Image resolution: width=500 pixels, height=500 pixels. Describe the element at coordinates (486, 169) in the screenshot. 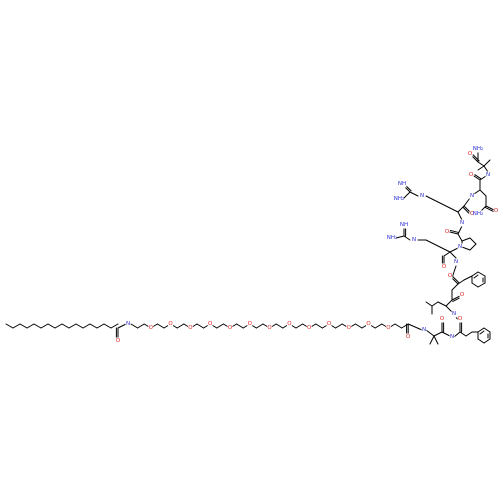

I see `aib2-backbone-bond` at that location.